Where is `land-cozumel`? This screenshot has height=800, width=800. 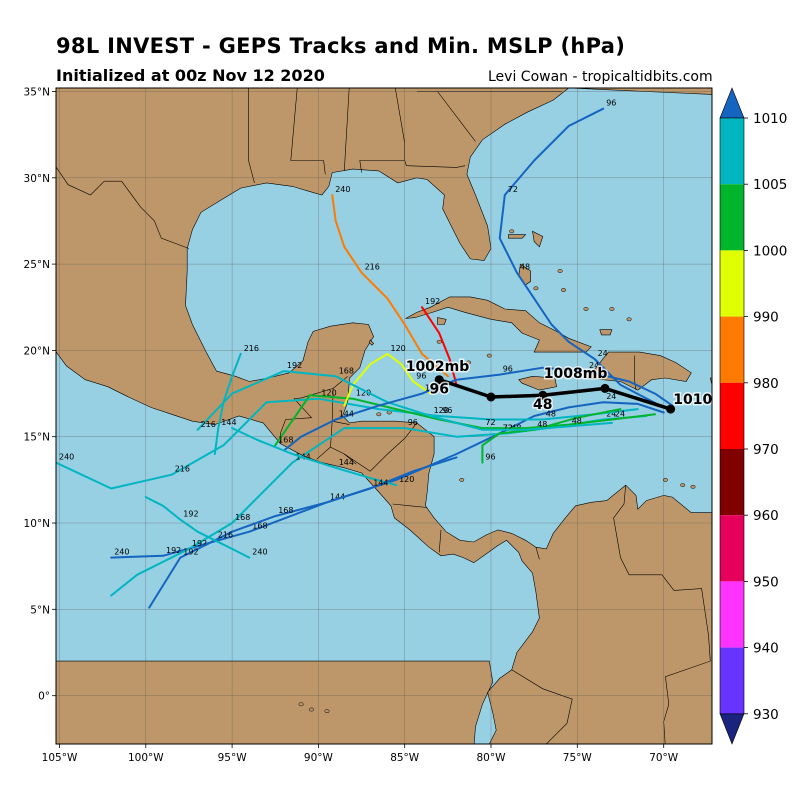
land-cozumel is located at coordinates (371, 342).